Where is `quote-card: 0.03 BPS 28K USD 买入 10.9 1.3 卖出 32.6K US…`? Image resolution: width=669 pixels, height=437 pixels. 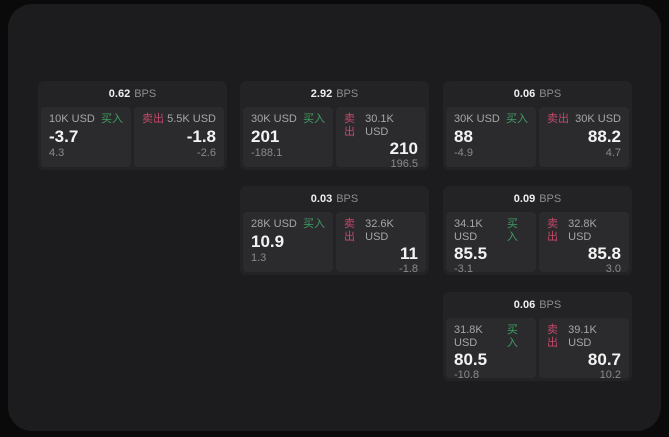 quote-card: 0.03 BPS 28K USD 买入 10.9 1.3 卖出 32.6K US… is located at coordinates (334, 230).